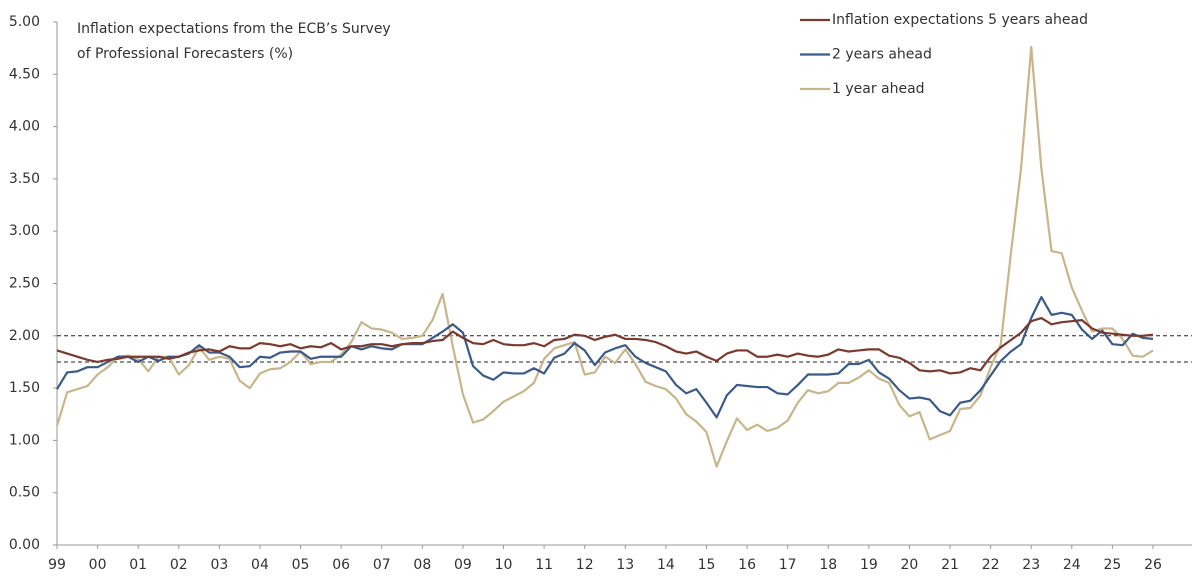  Describe the element at coordinates (24, 22) in the screenshot. I see `y-tick-label: 5.00` at that location.